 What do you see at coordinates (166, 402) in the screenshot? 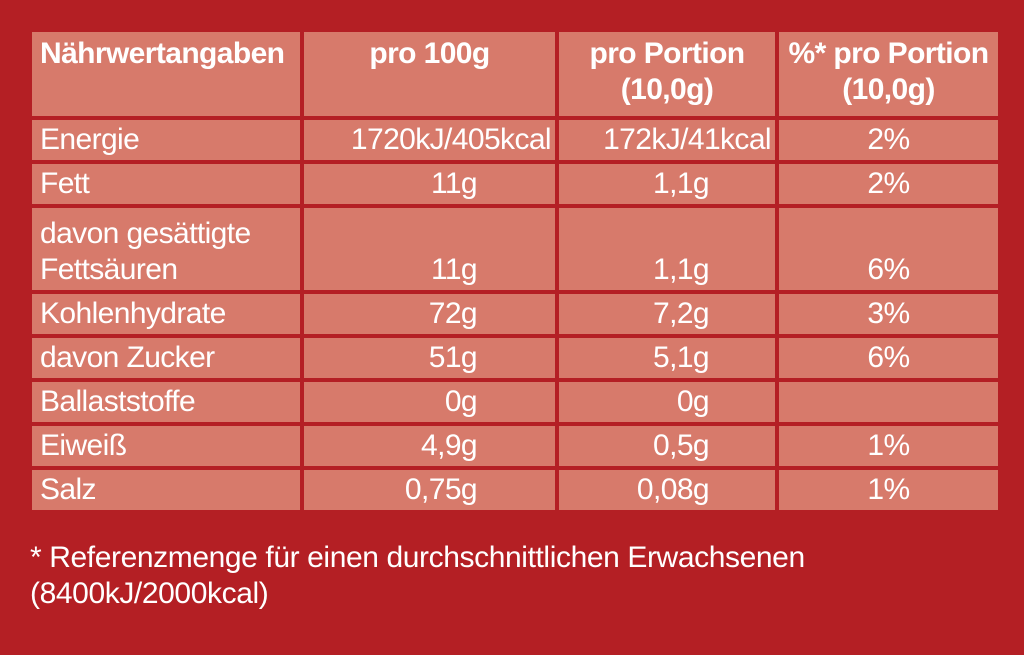
I see `table-cell: Ballaststoffe` at bounding box center [166, 402].